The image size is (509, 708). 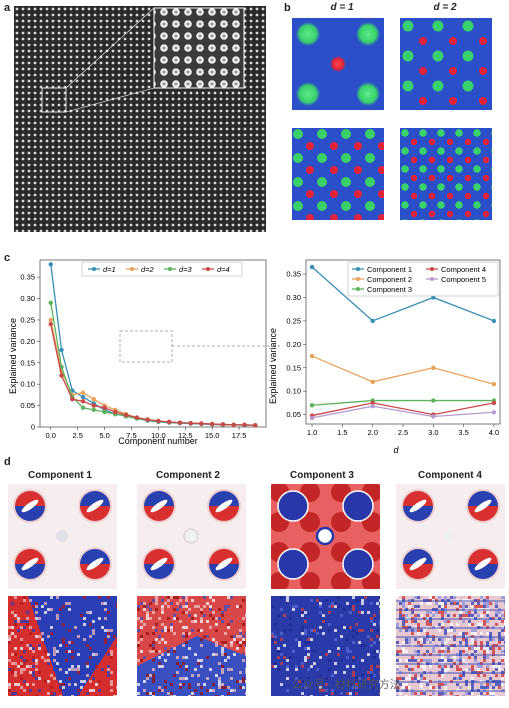 I want to click on x-tick-label: 10.0, so click(x=158, y=435).